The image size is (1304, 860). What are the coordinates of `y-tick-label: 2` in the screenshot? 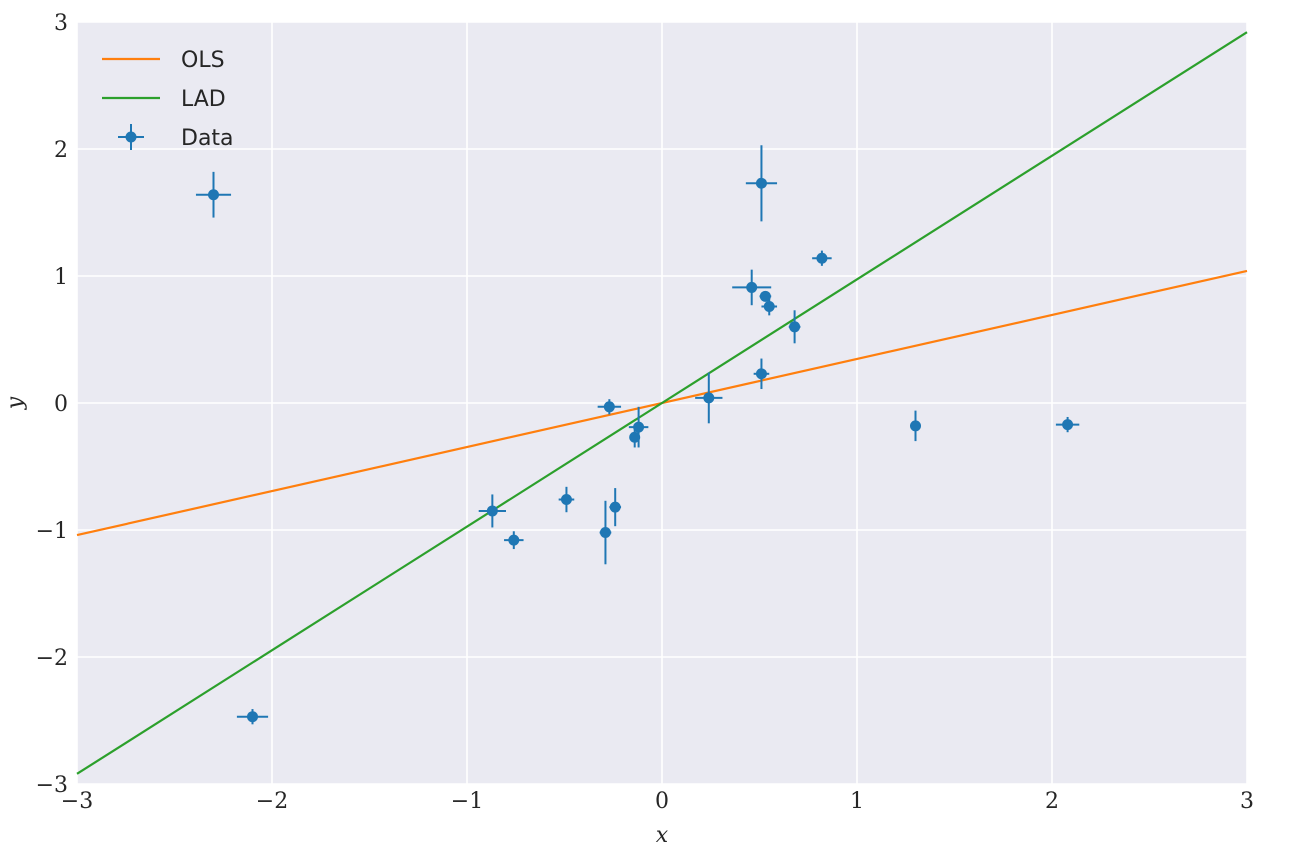 It's located at (61, 150).